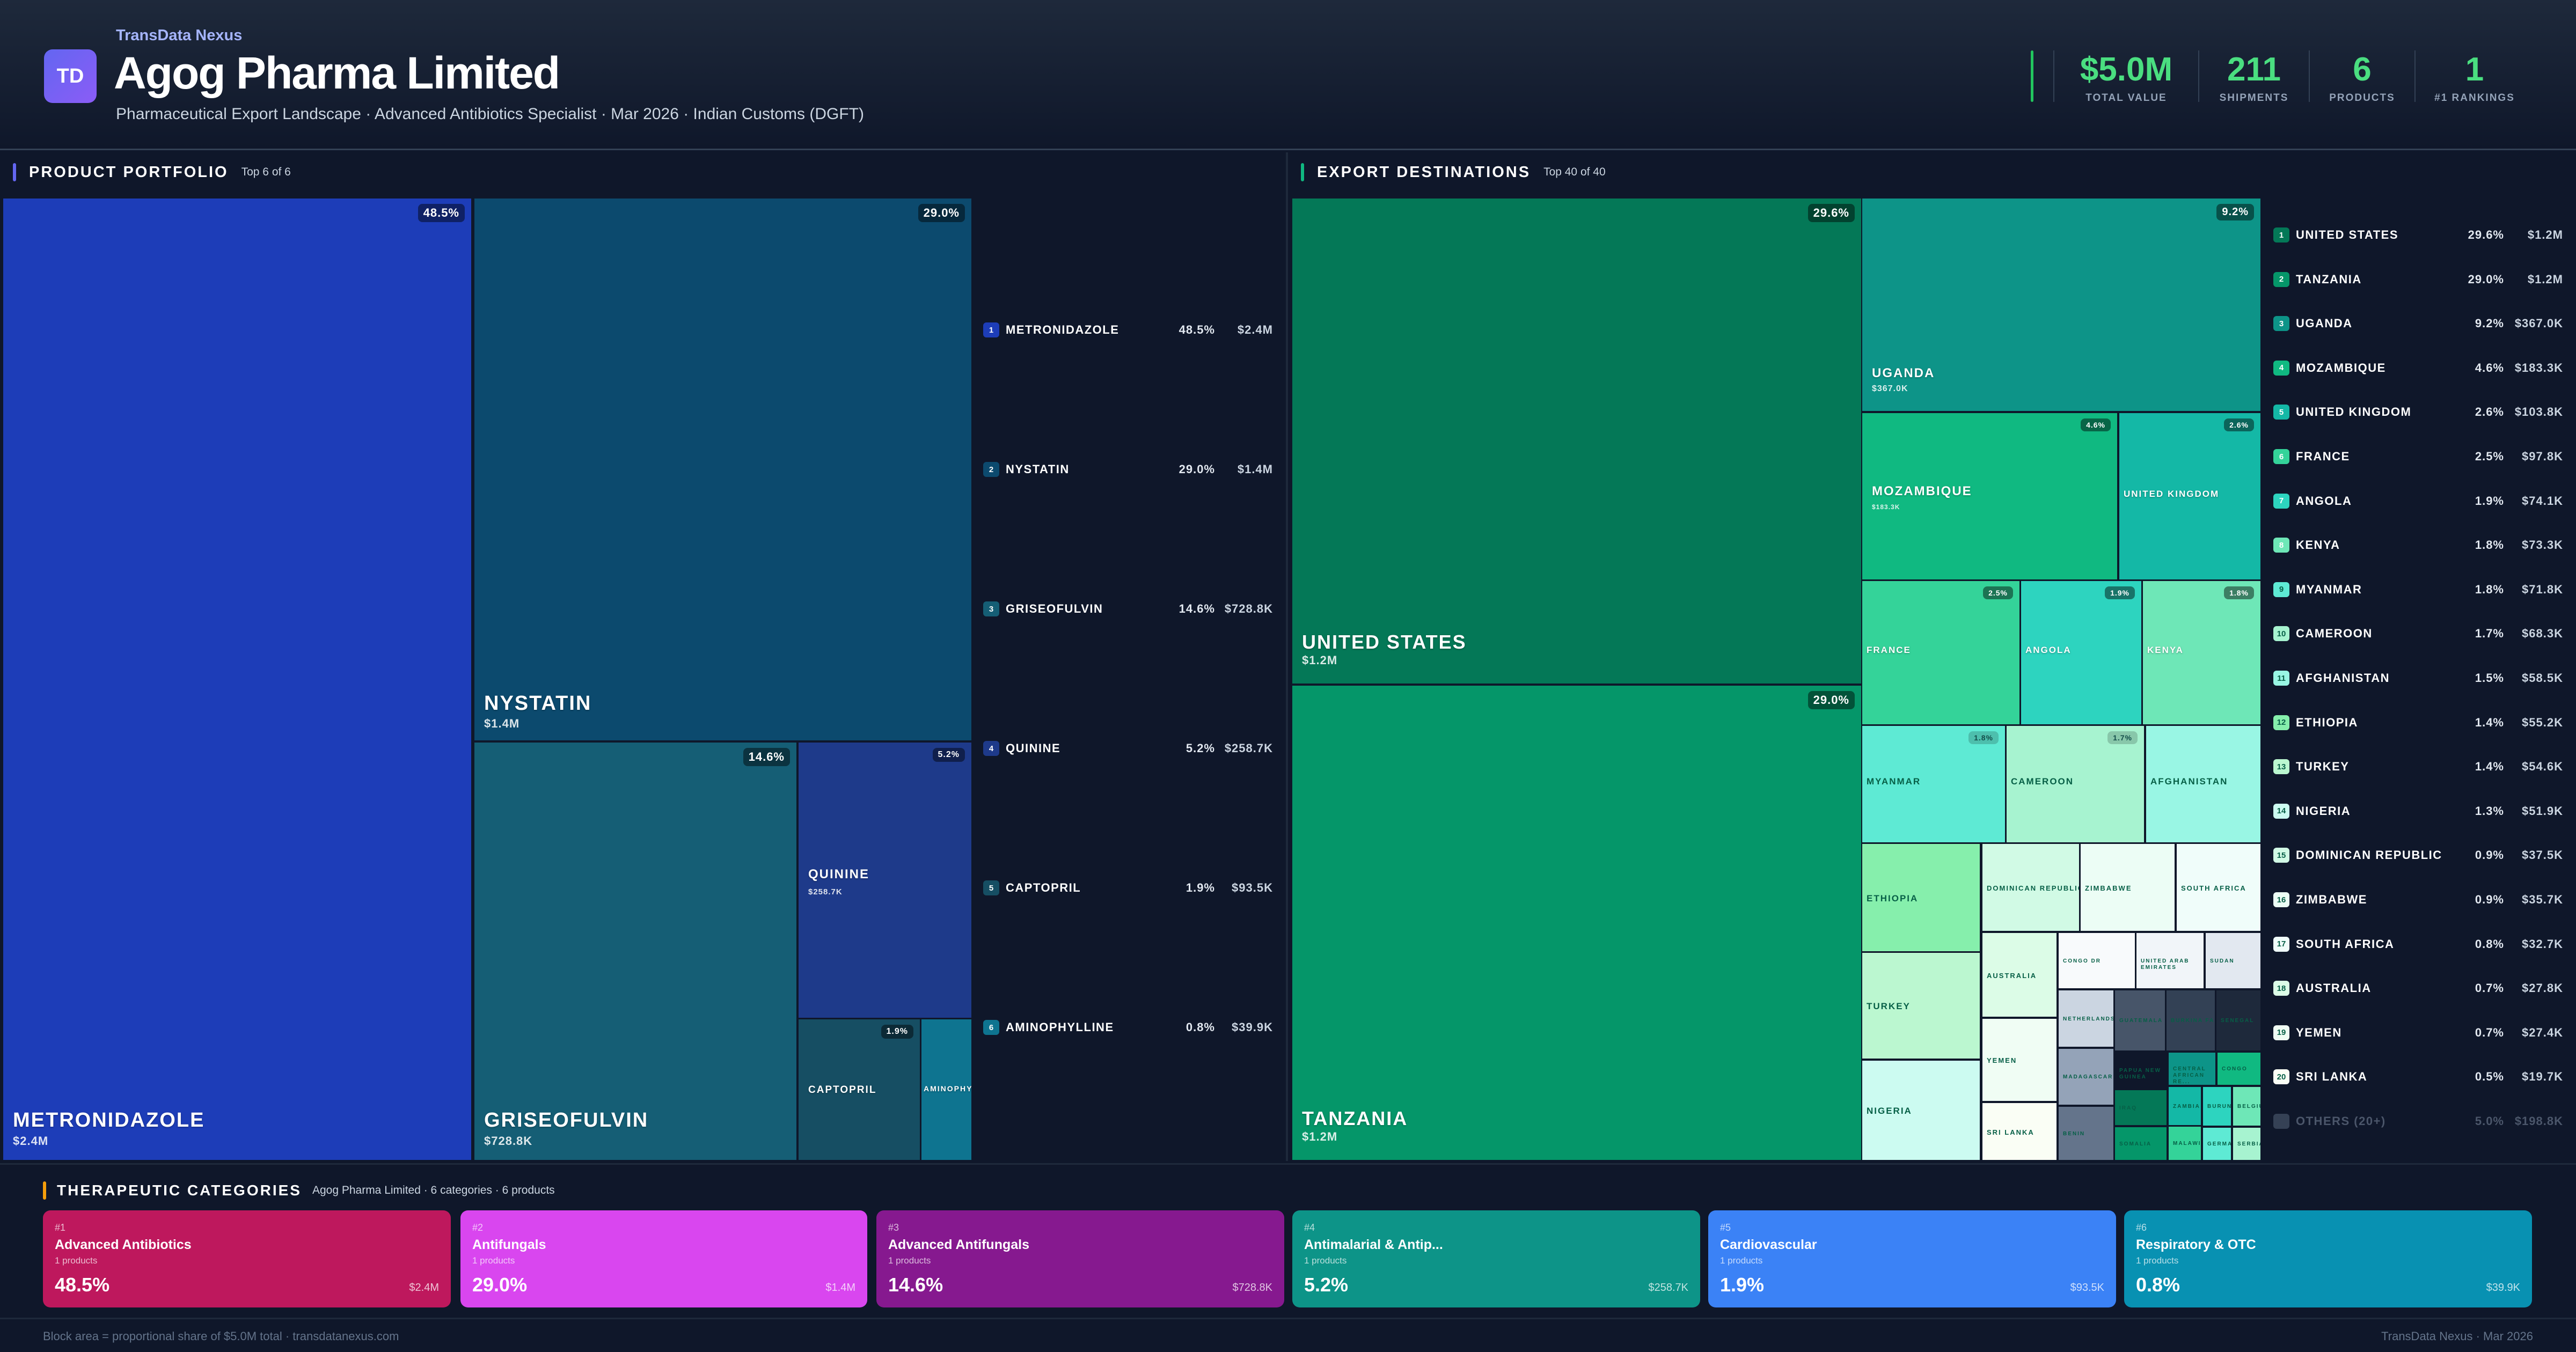 The height and width of the screenshot is (1352, 2576). What do you see at coordinates (2418, 501) in the screenshot?
I see `destination-list-item: 7 ANGOLA 1.9% $74.1K` at bounding box center [2418, 501].